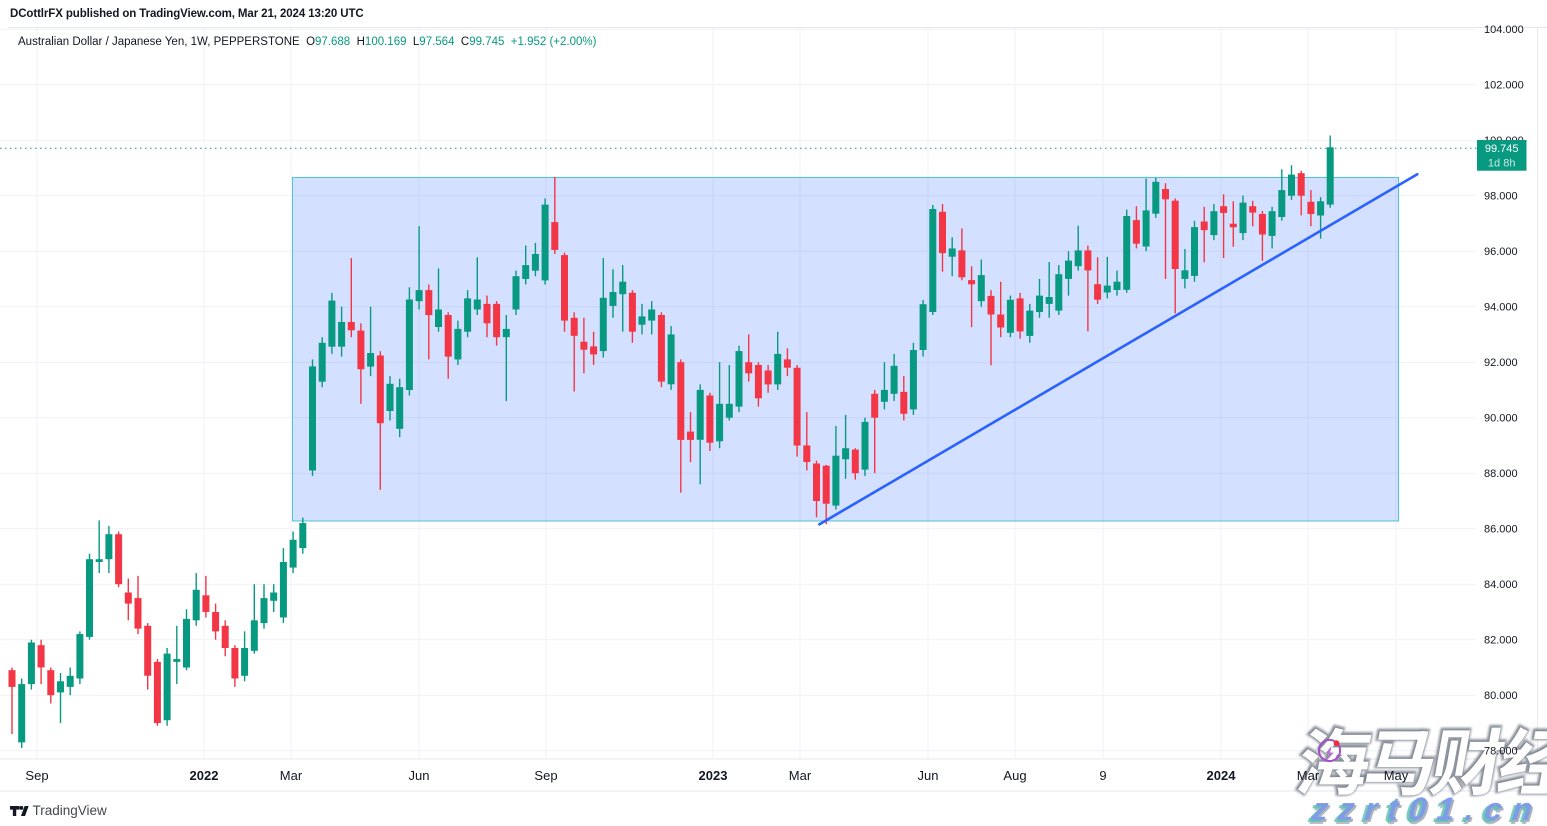 This screenshot has width=1547, height=826. I want to click on svg-text: 2023, so click(713, 775).